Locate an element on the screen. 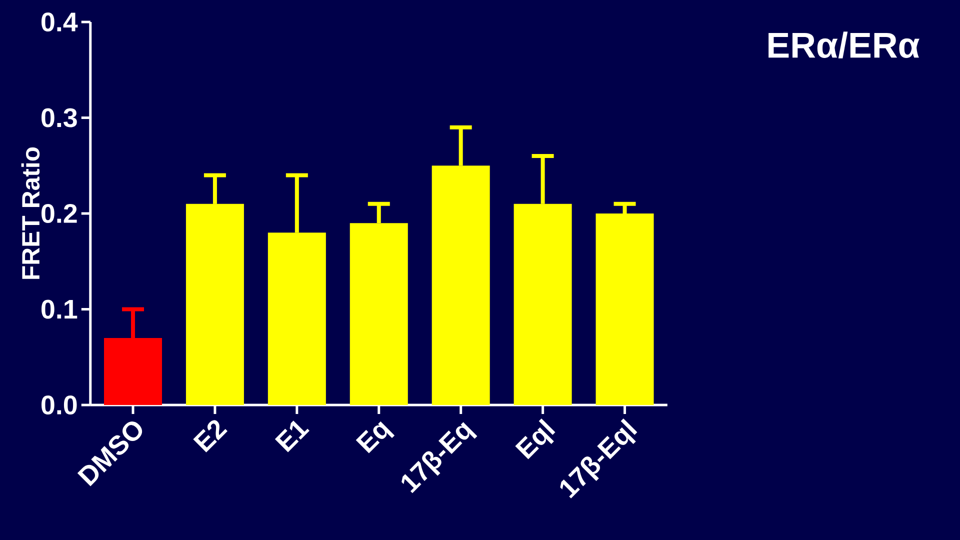 The height and width of the screenshot is (540, 960). x-tick-label: E1 is located at coordinates (292, 436).